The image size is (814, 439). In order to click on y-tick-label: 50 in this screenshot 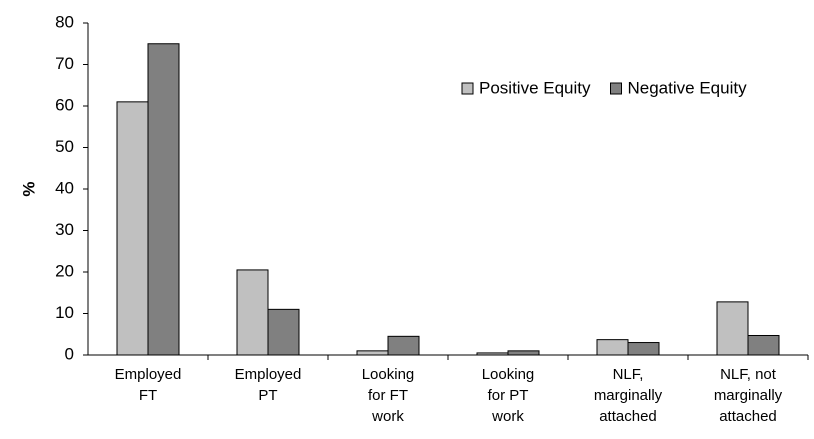, I will do `click(64, 146)`.